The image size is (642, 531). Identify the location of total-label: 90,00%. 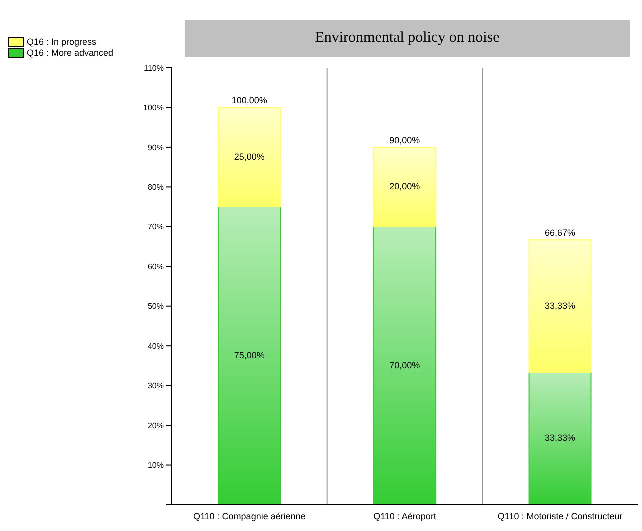
(405, 140).